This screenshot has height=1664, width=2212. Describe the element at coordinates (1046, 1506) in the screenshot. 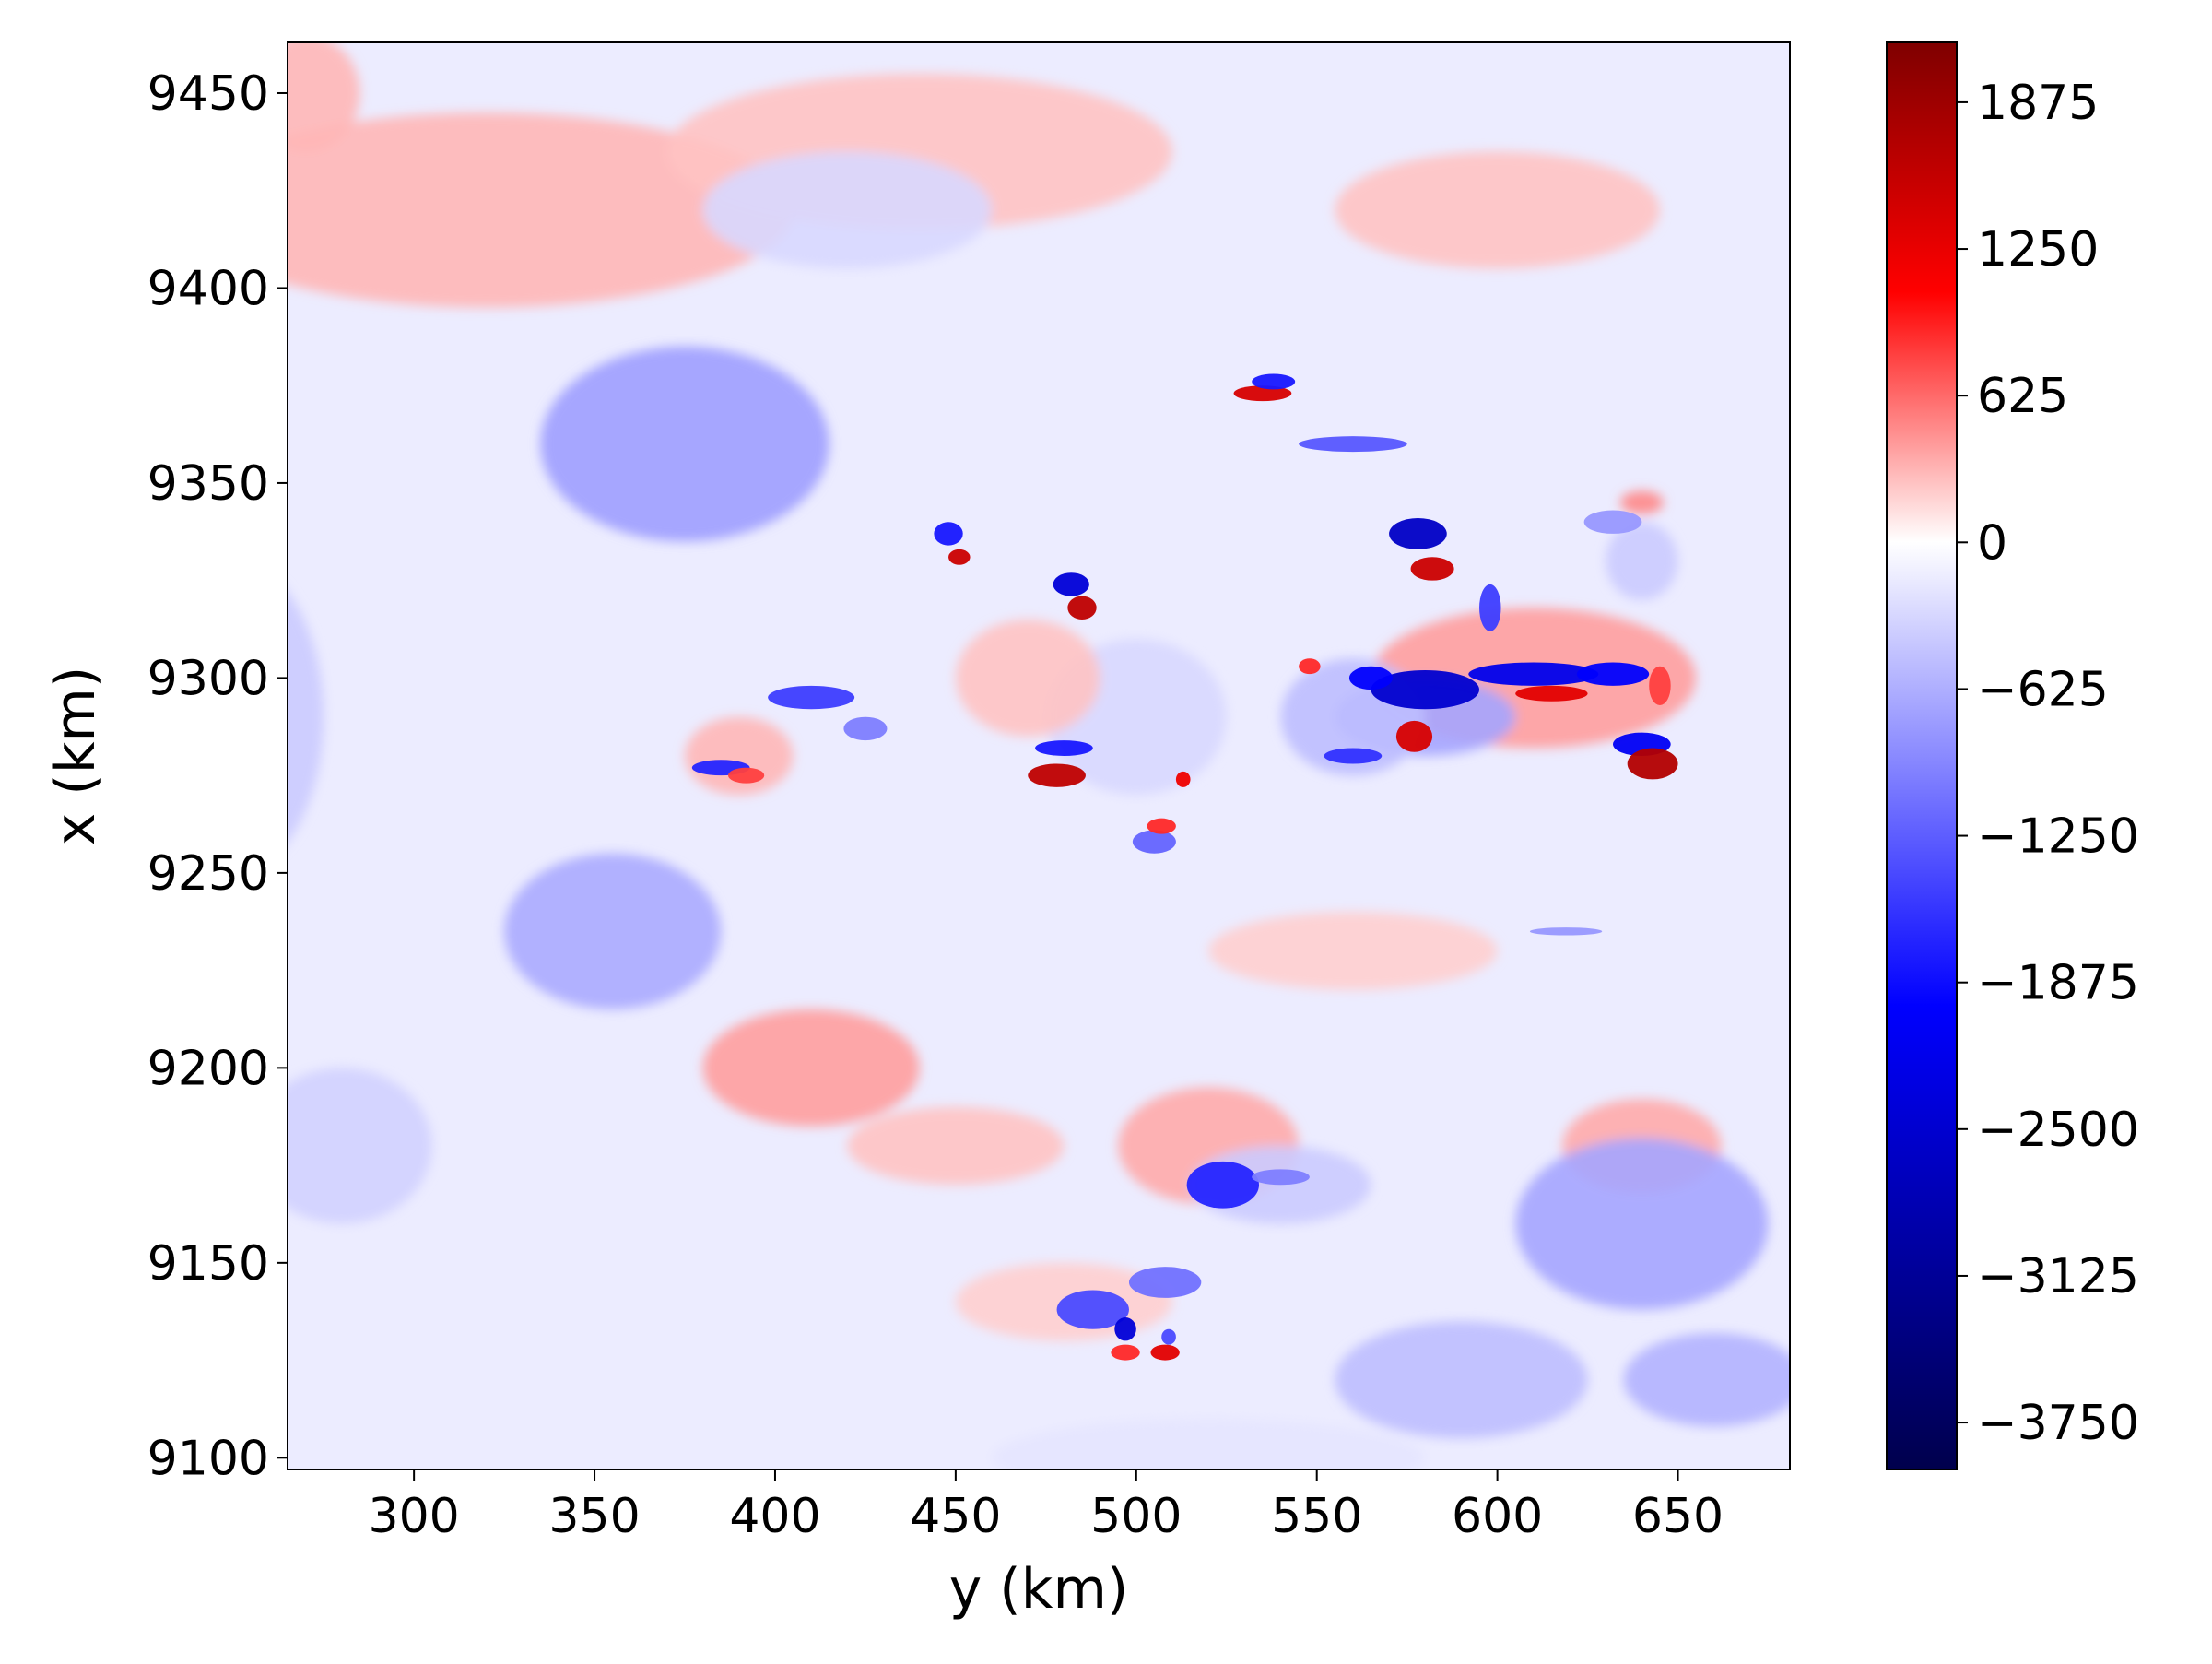

I see `x-axis: 300 350 400 450 500 550 600 650` at that location.